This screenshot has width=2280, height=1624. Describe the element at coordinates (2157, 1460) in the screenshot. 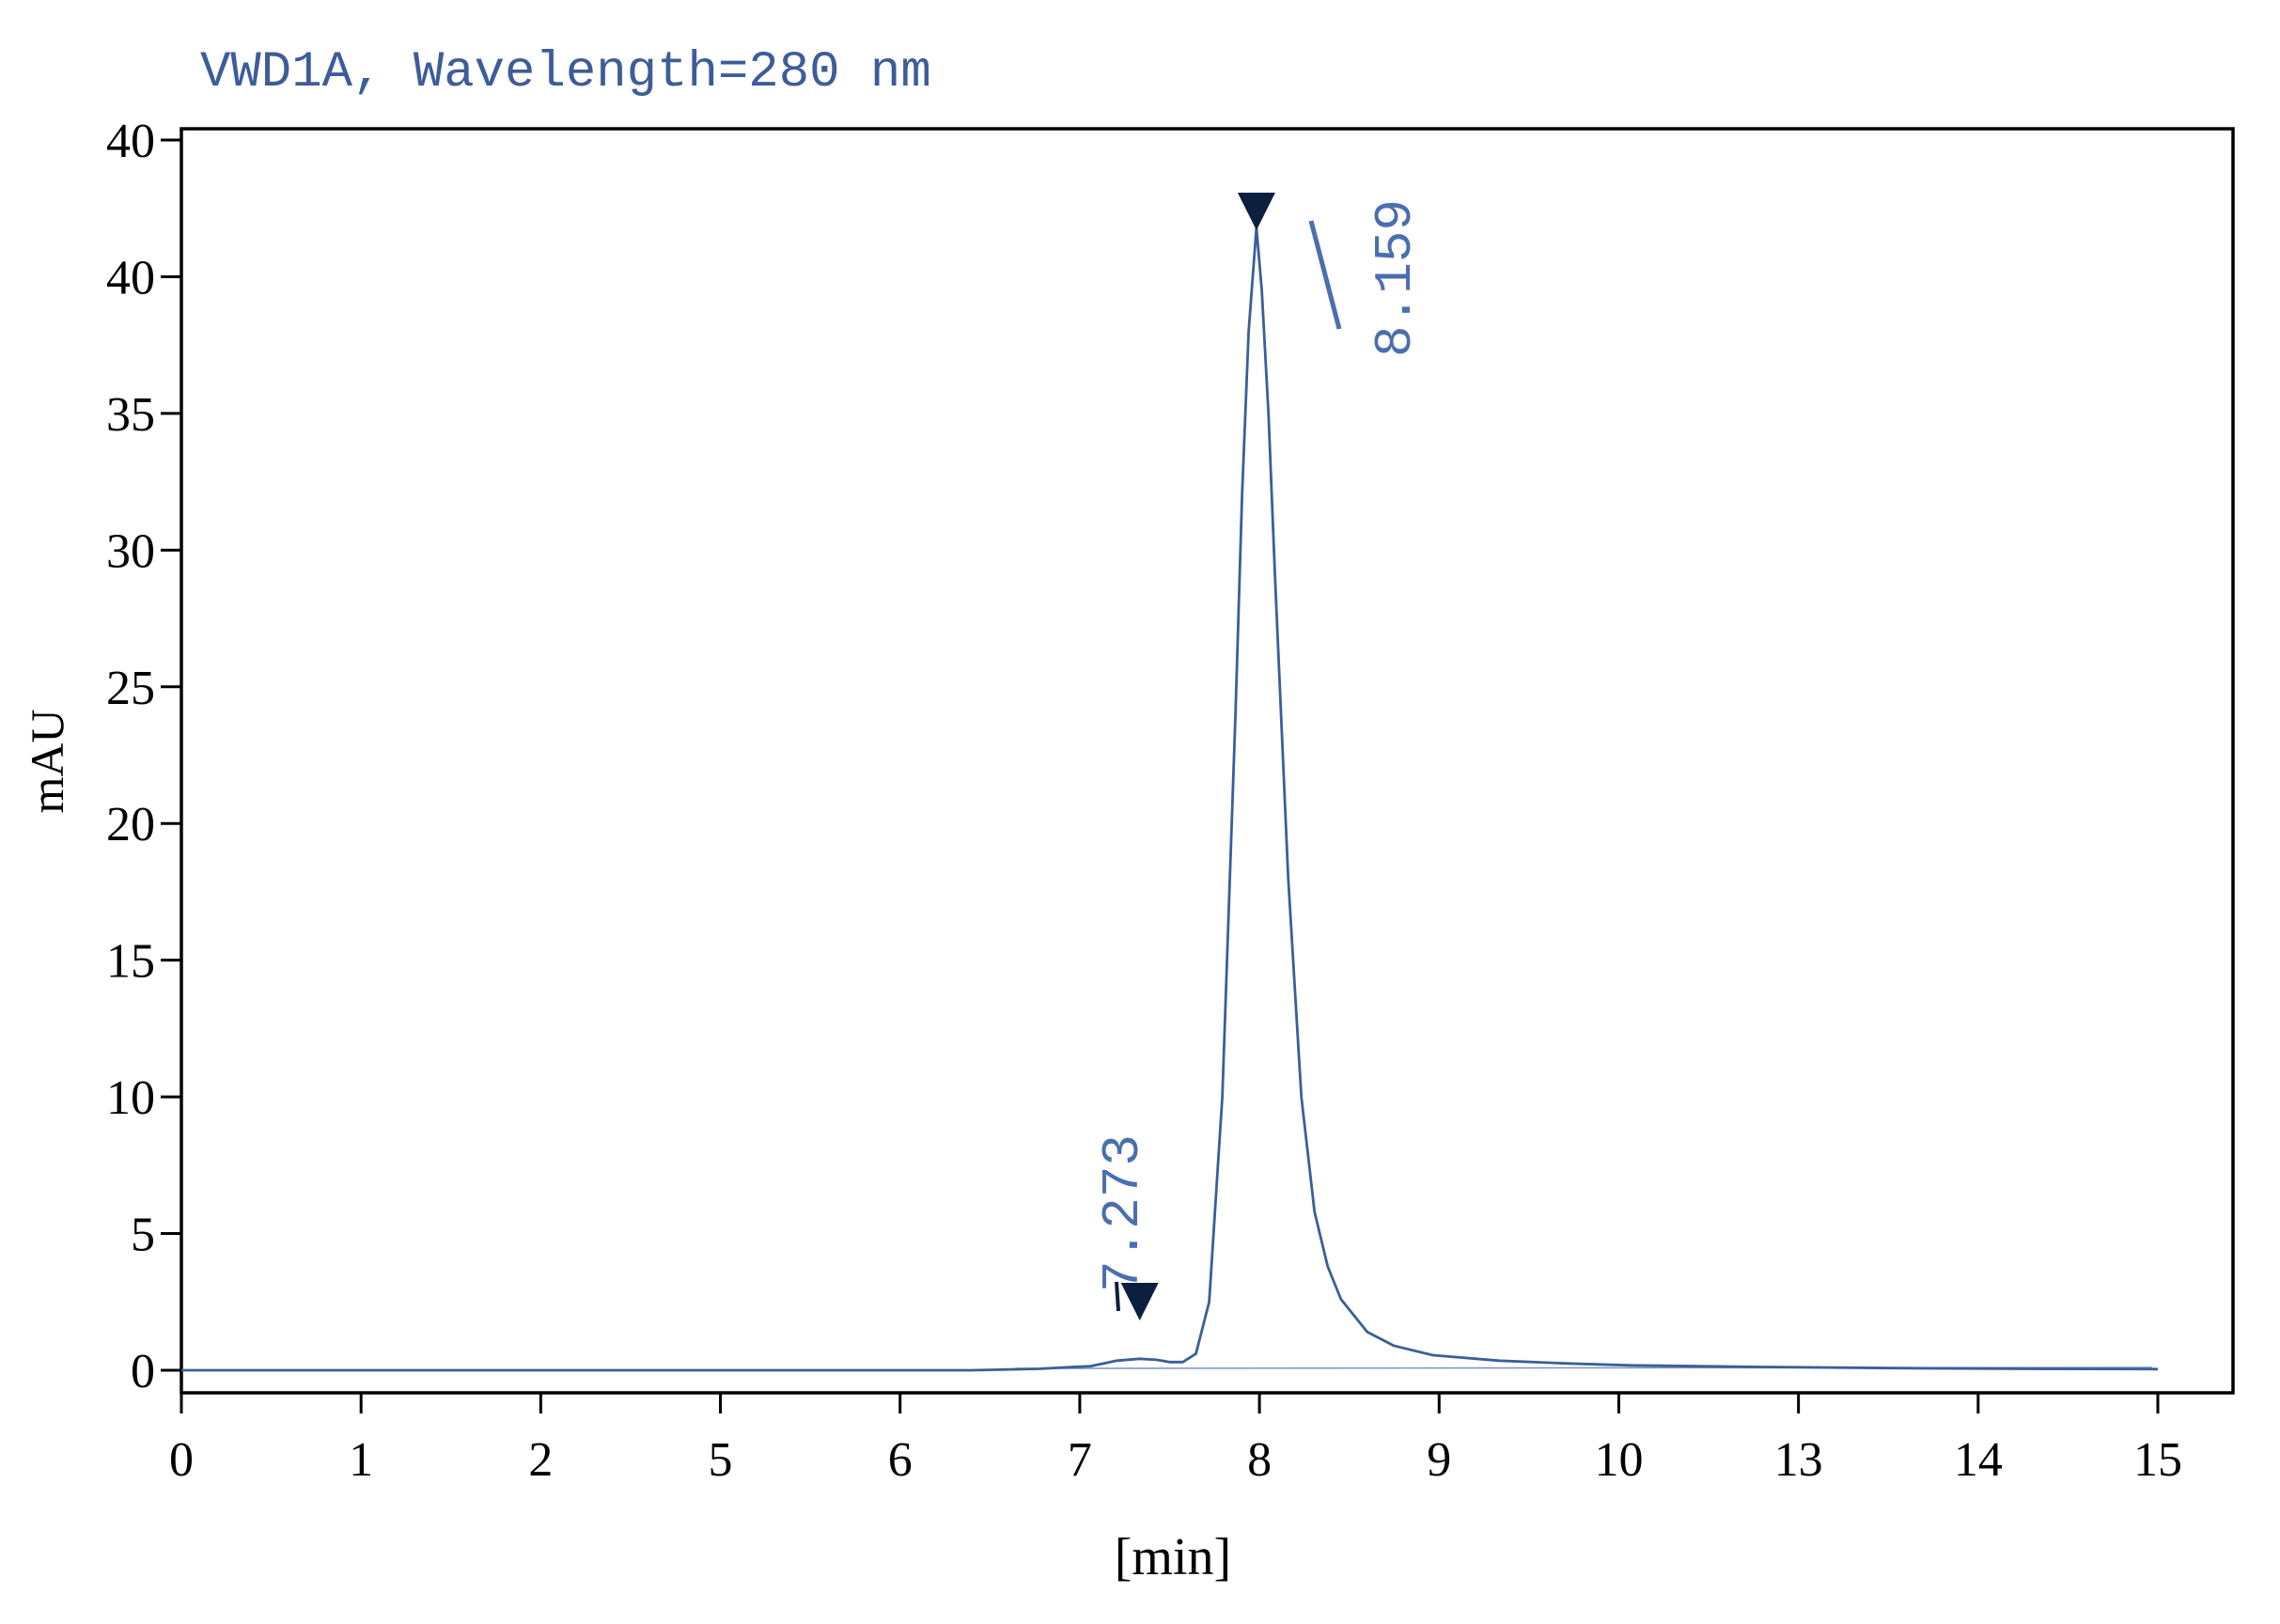

I see `x-tick-label: 15` at that location.